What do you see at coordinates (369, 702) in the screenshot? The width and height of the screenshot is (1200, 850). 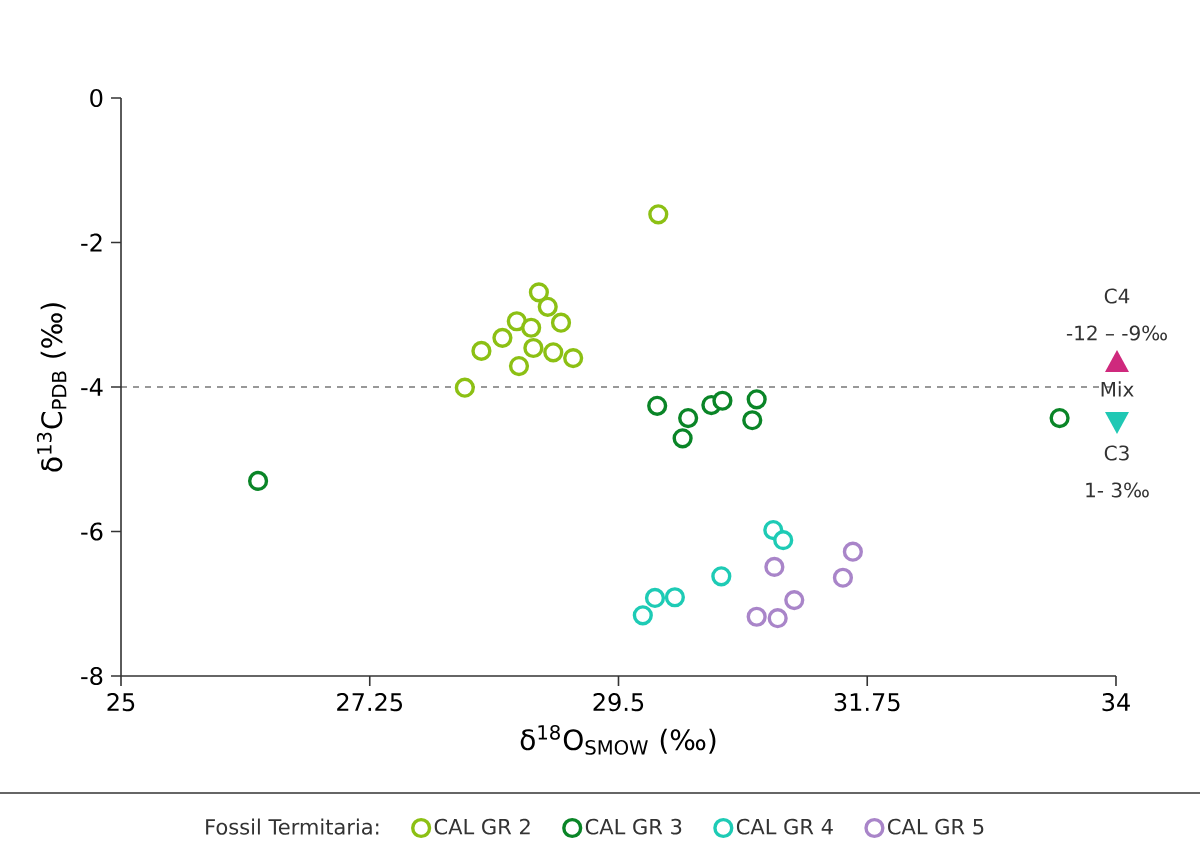 I see `x-tick-label: 27.25` at bounding box center [369, 702].